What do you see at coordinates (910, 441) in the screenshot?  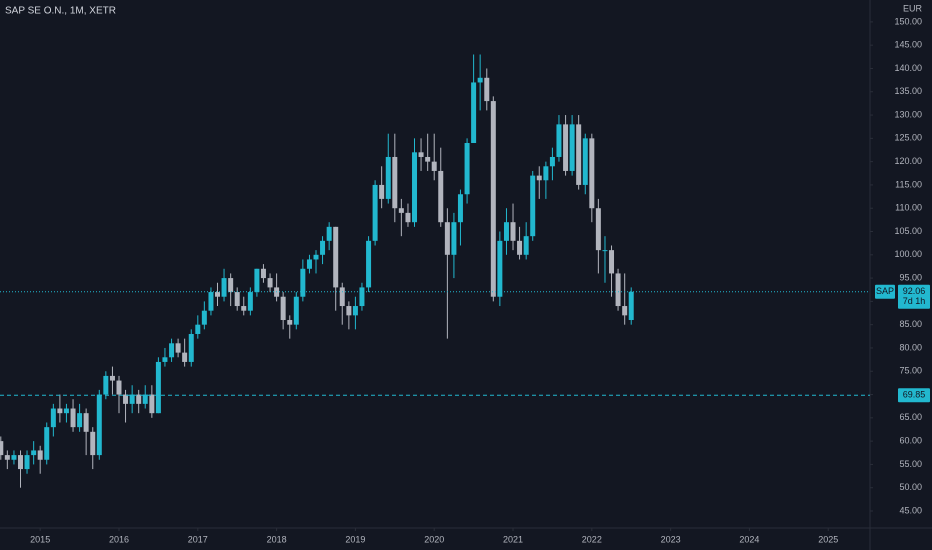 I see `y-tick-label: 60.00` at bounding box center [910, 441].